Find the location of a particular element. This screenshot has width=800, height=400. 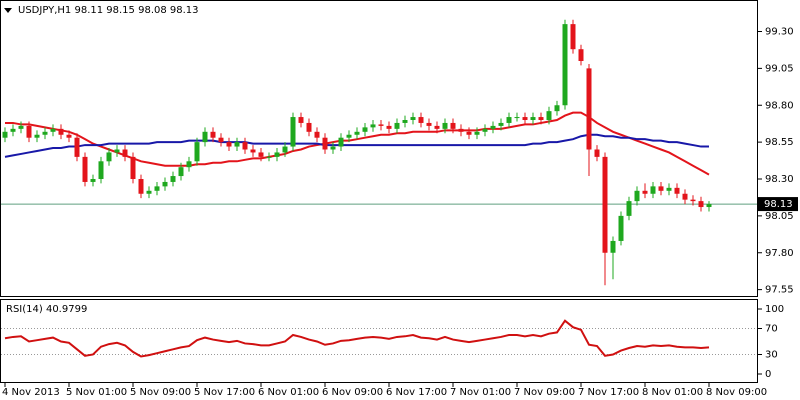

x-tick-label: 4 Nov 2013 is located at coordinates (31, 392).